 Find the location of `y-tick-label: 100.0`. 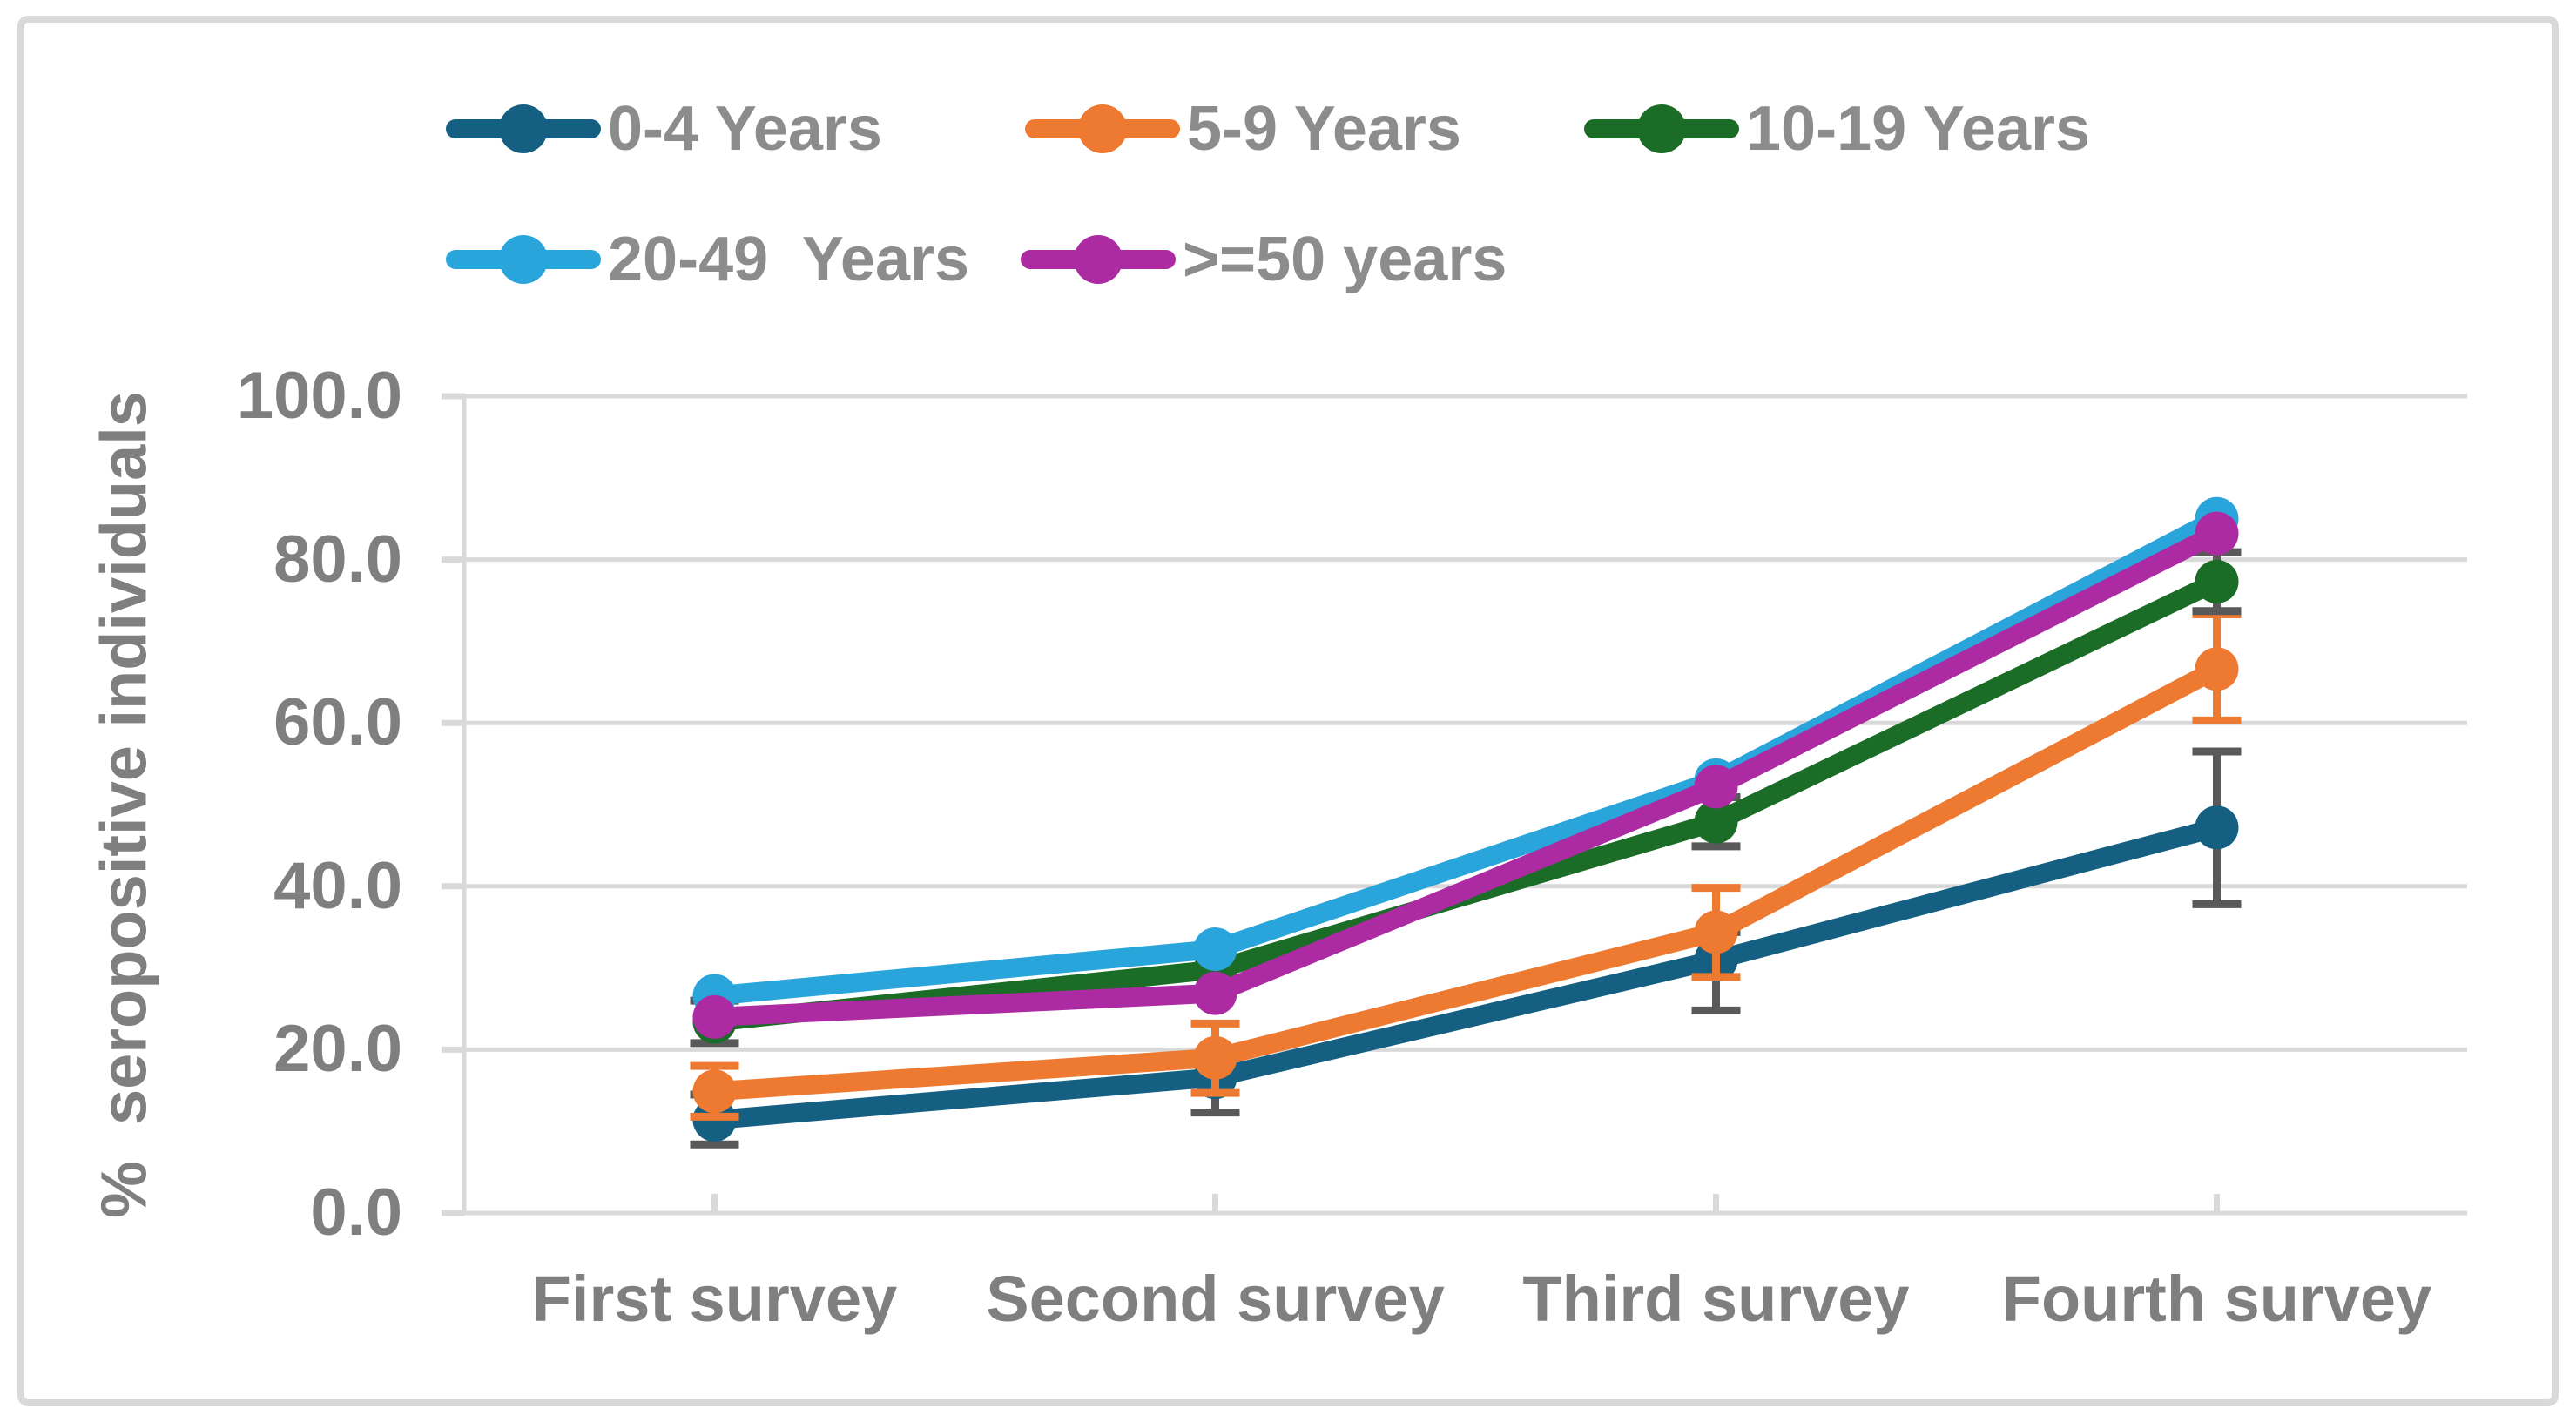

y-tick-label: 100.0 is located at coordinates (319, 396).